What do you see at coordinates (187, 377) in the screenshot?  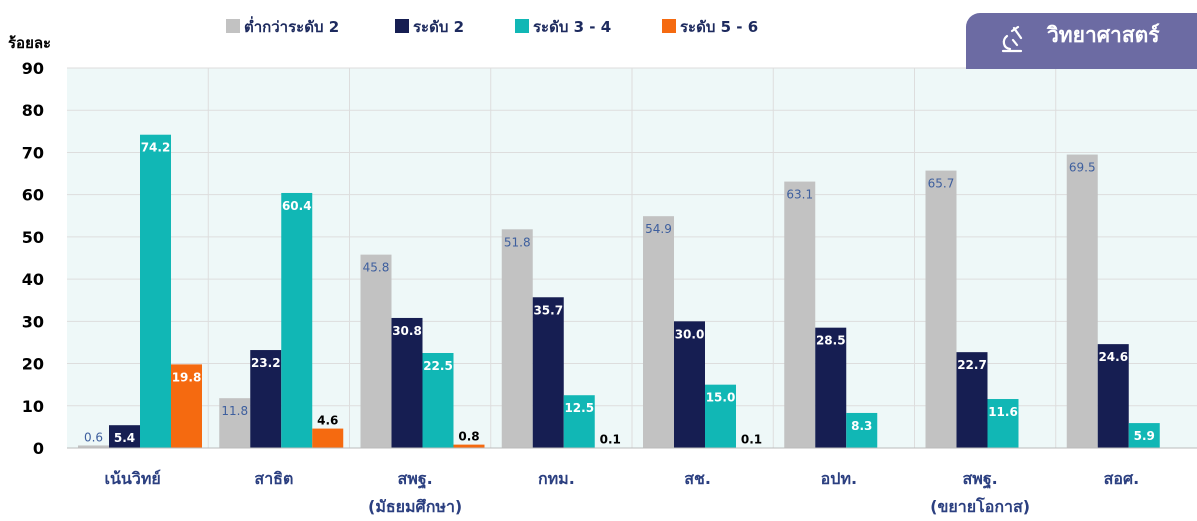 I see `bar-value-label: 19.8` at bounding box center [187, 377].